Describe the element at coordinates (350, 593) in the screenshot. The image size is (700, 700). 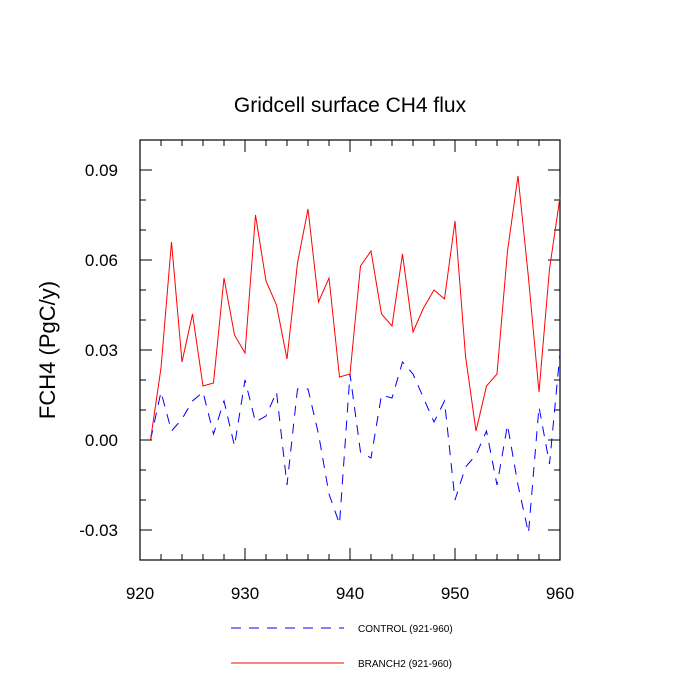
I see `x-tick-label: 940` at that location.